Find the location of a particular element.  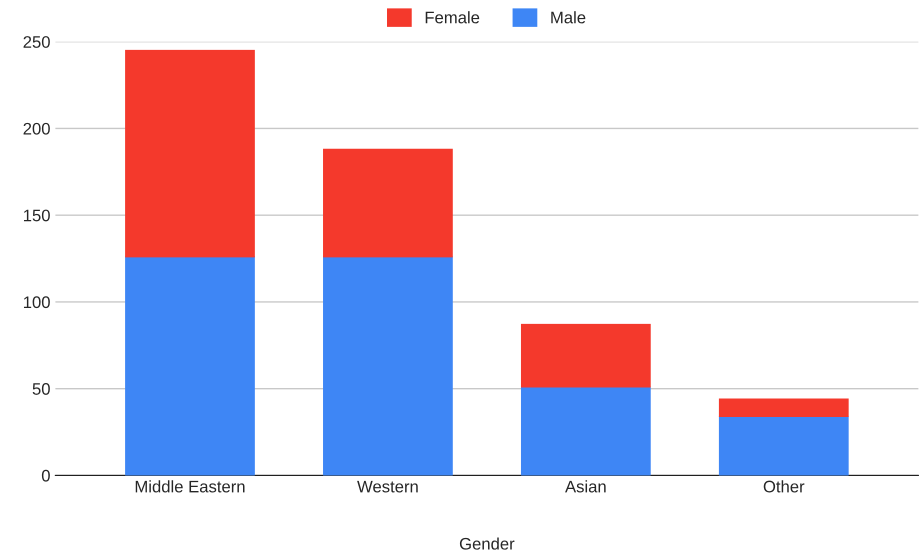

x-tick-label: Other is located at coordinates (784, 486).